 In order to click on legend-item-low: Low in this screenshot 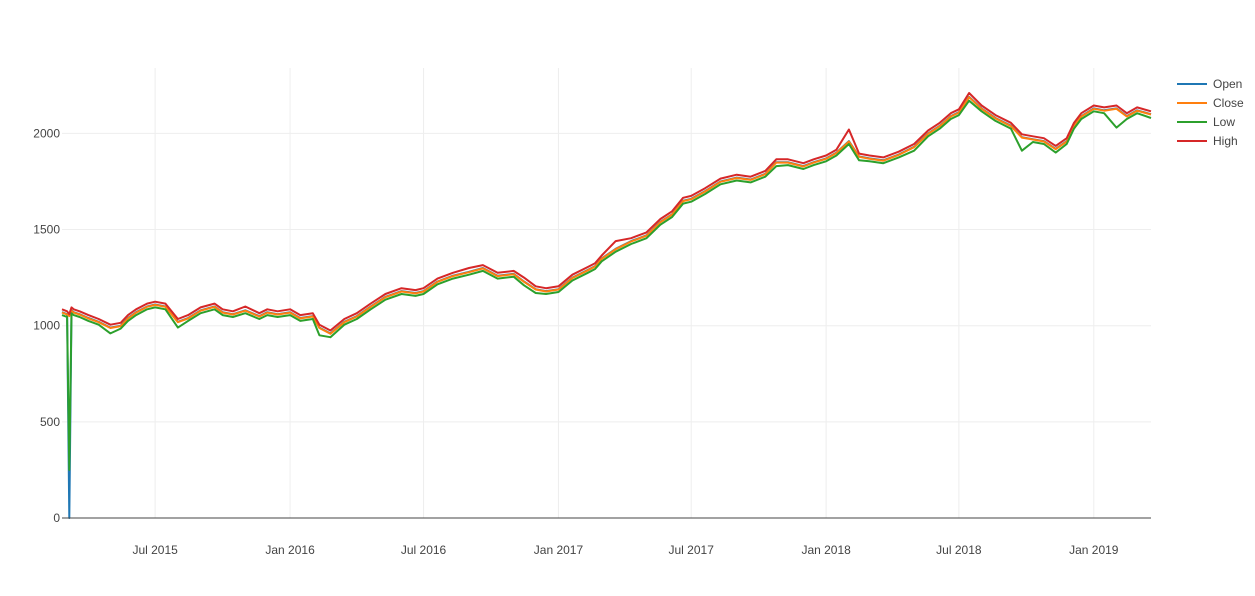, I will do `click(1206, 122)`.